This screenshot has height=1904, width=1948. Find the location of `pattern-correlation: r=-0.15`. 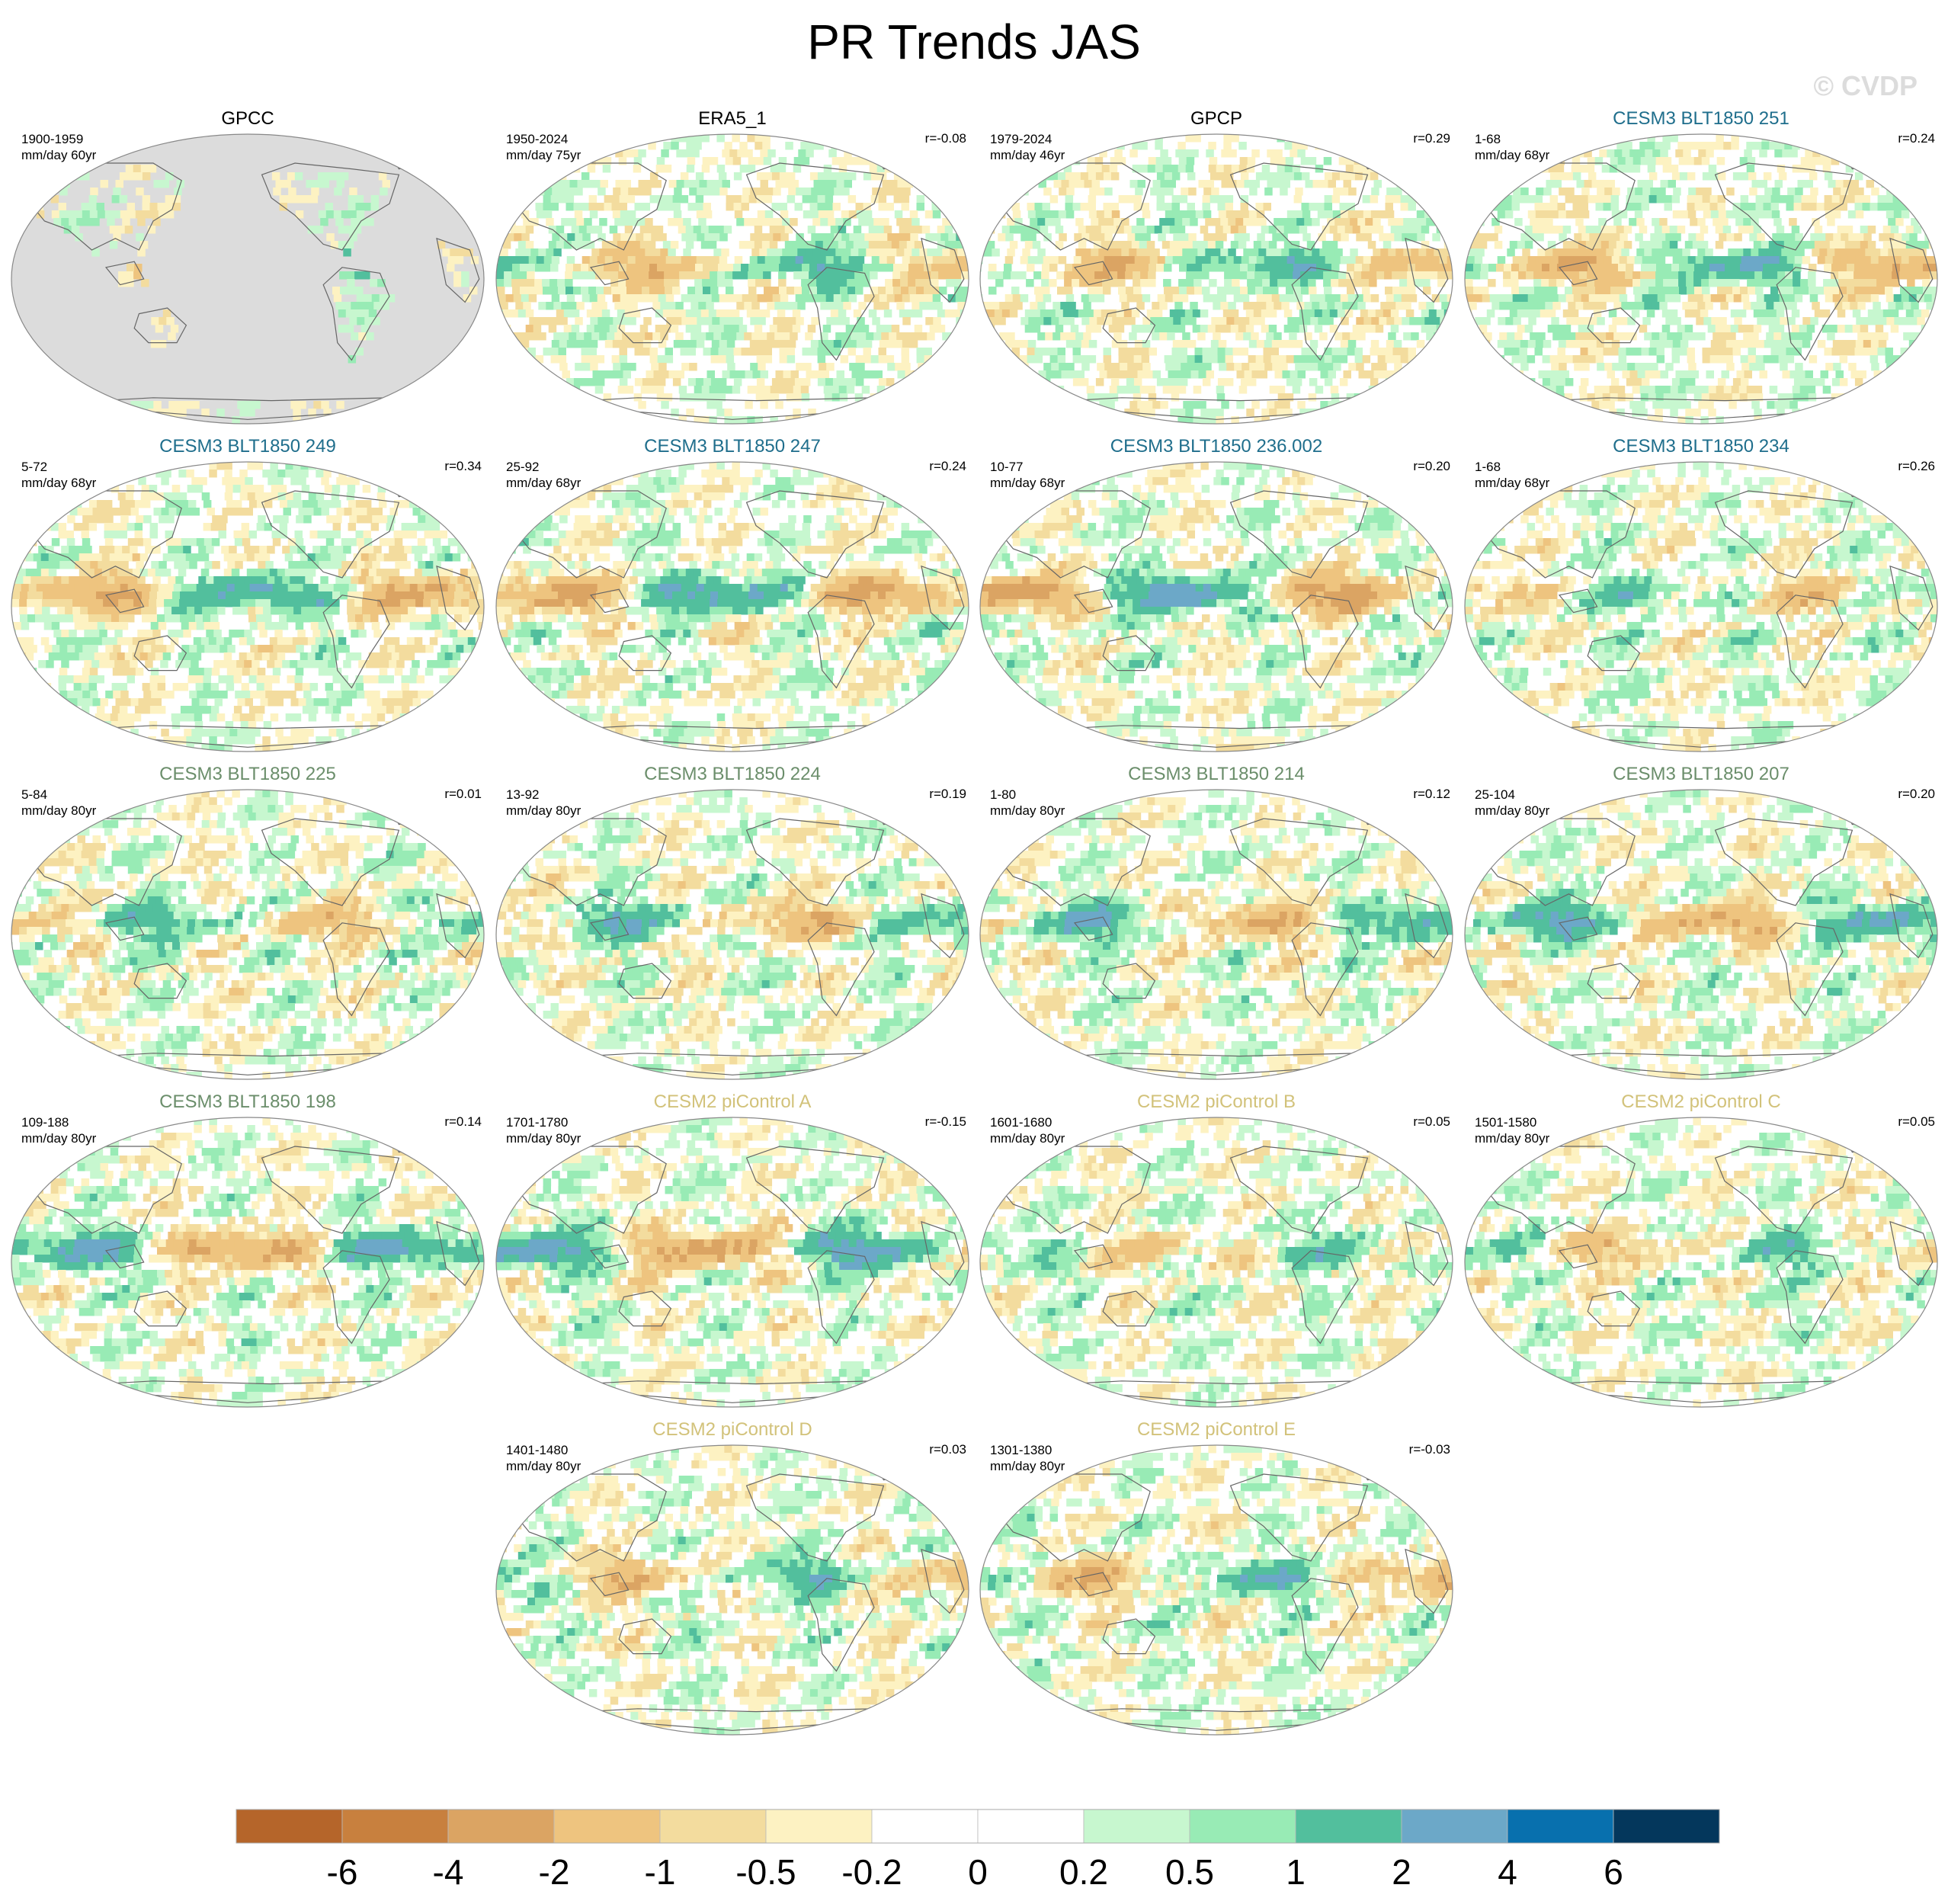

pattern-correlation: r=-0.15 is located at coordinates (945, 1122).